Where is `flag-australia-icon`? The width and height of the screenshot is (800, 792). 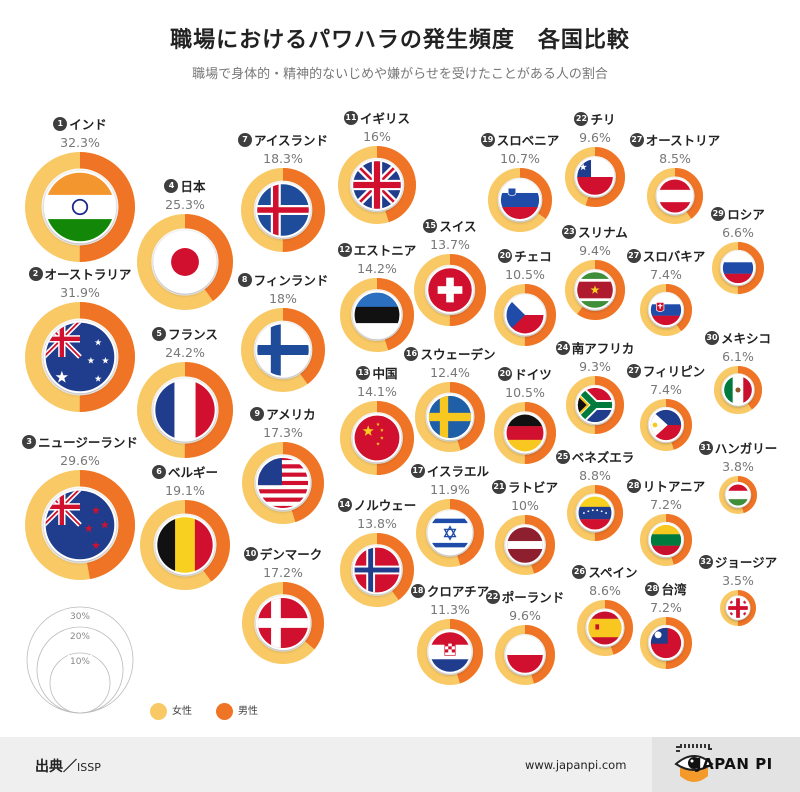
flag-australia-icon is located at coordinates (80, 357).